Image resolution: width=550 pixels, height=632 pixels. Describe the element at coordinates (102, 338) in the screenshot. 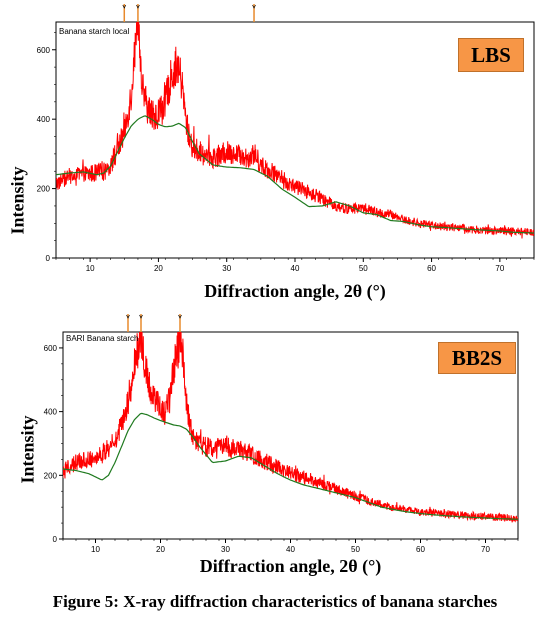

I see `plot-title: BARI Banana starch` at that location.